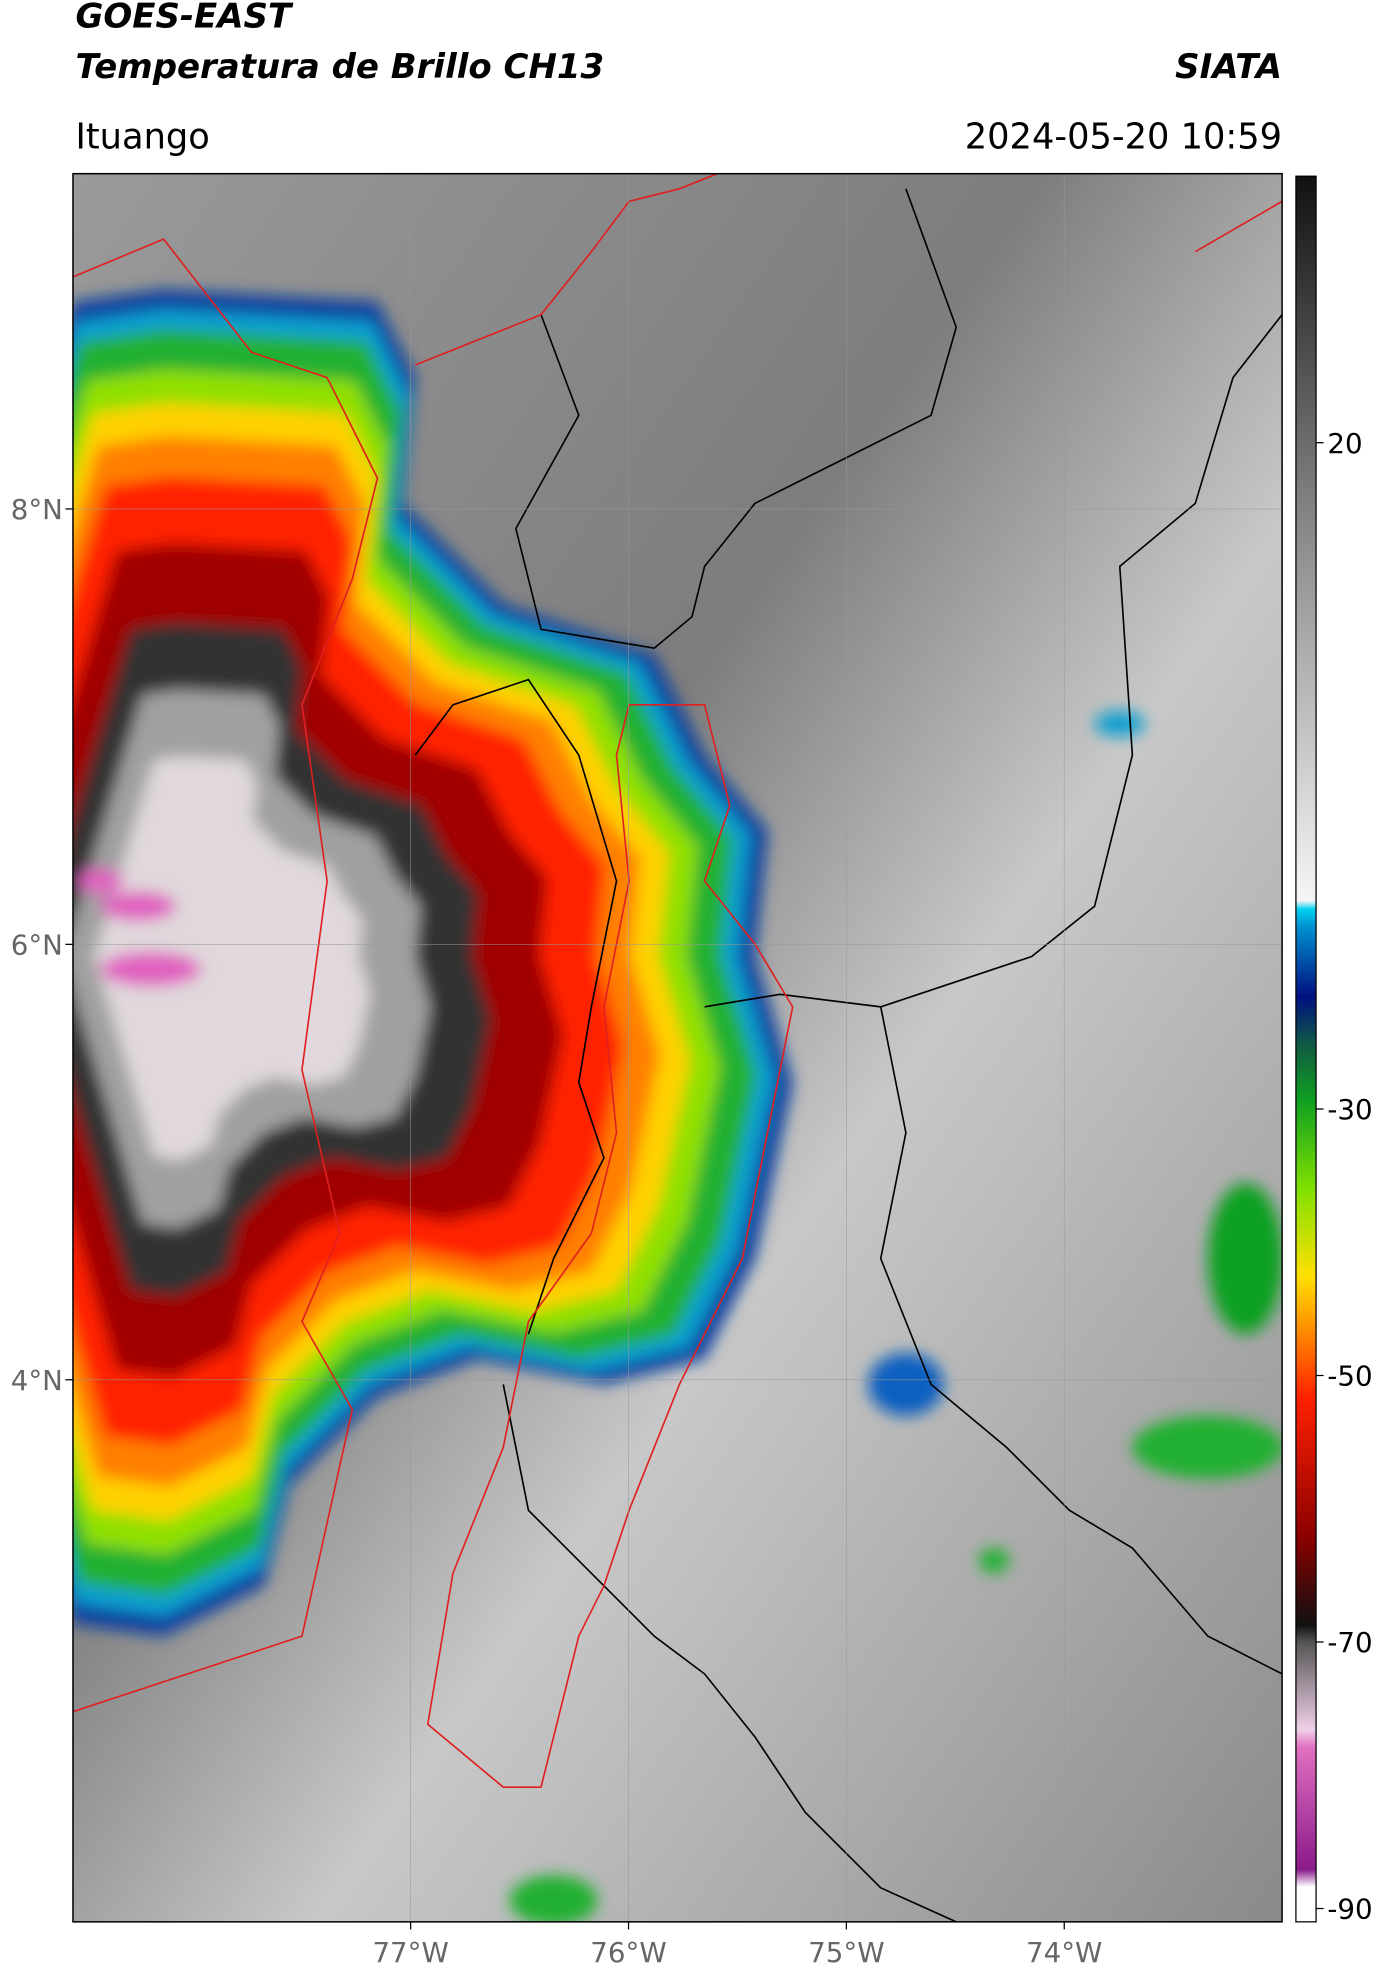 This screenshot has height=1981, width=1384. What do you see at coordinates (410, 1952) in the screenshot?
I see `x-tick-label: 77°W` at bounding box center [410, 1952].